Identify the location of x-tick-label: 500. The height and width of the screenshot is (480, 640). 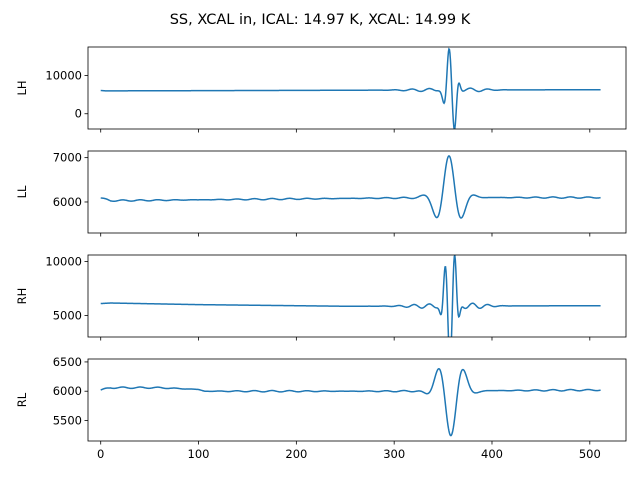
(590, 454).